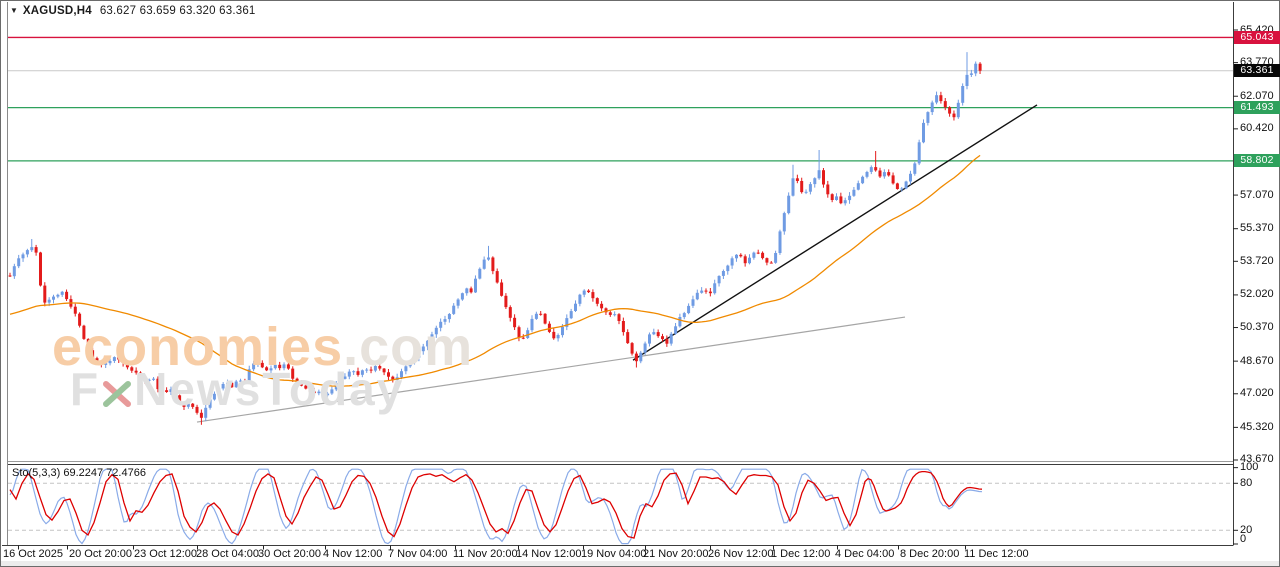 The width and height of the screenshot is (1280, 567). What do you see at coordinates (1257, 71) in the screenshot?
I see `price-badge: 63.361` at bounding box center [1257, 71].